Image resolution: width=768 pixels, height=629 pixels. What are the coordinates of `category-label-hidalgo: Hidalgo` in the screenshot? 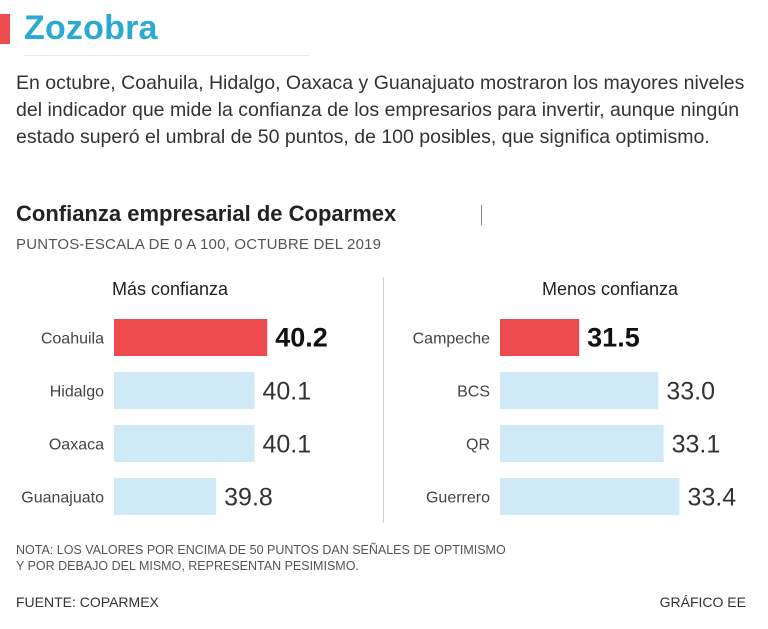 It's located at (77, 392).